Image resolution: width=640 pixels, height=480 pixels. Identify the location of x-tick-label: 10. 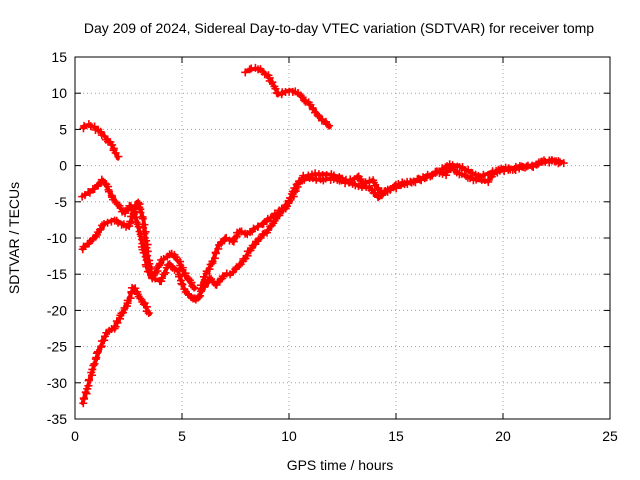
(289, 436).